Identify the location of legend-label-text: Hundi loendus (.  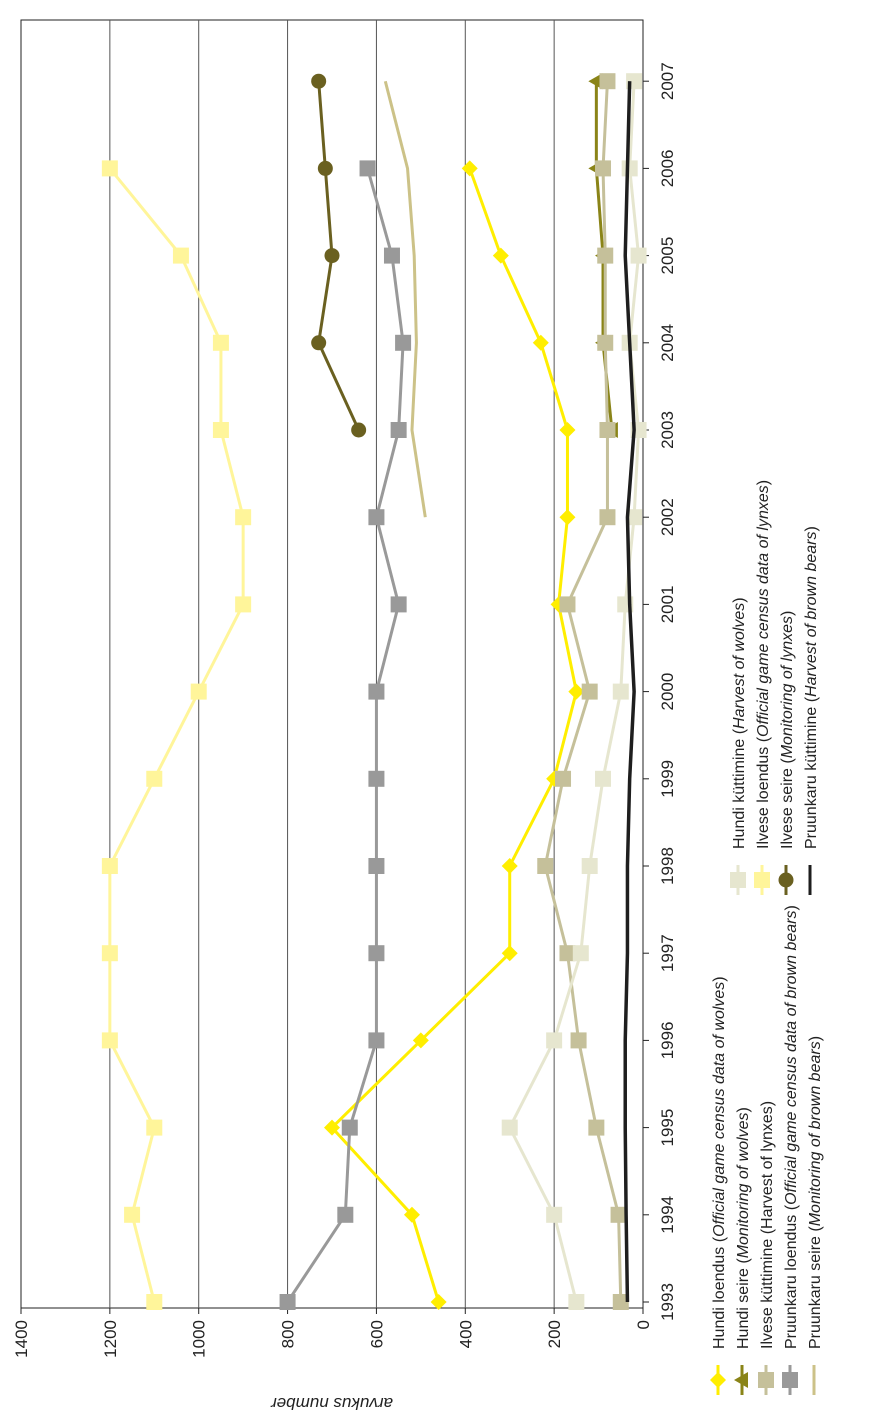
(719, 1292).